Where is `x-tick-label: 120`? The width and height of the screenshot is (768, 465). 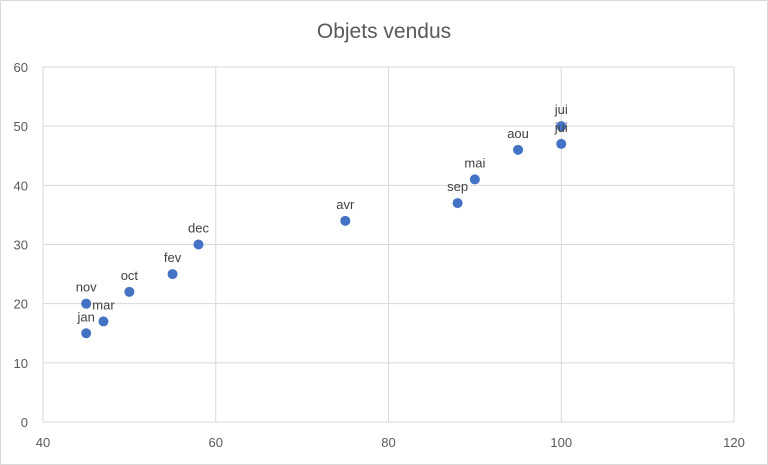
x-tick-label: 120 is located at coordinates (734, 442).